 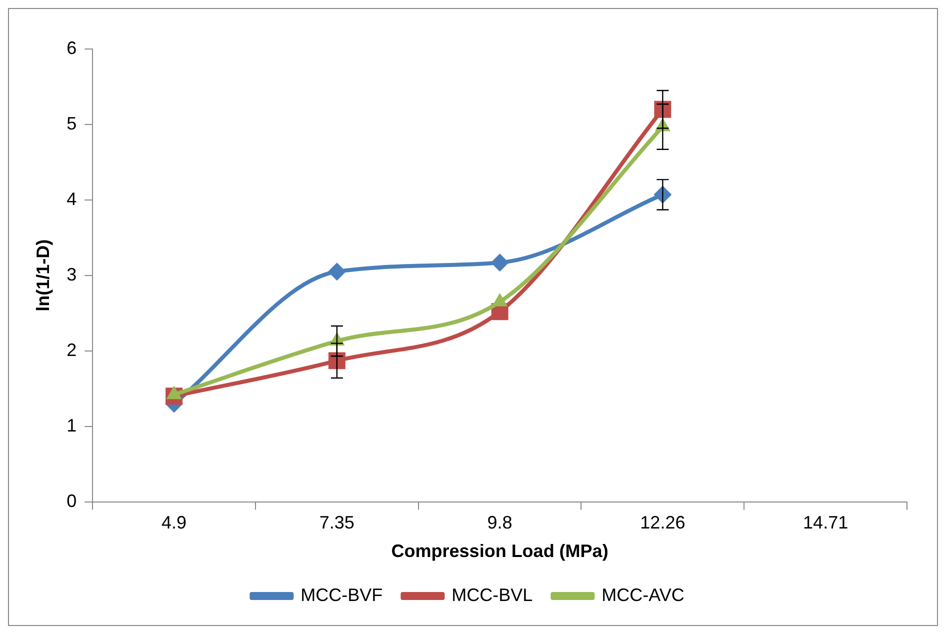 What do you see at coordinates (499, 522) in the screenshot?
I see `x-tick-label: 9.8` at bounding box center [499, 522].